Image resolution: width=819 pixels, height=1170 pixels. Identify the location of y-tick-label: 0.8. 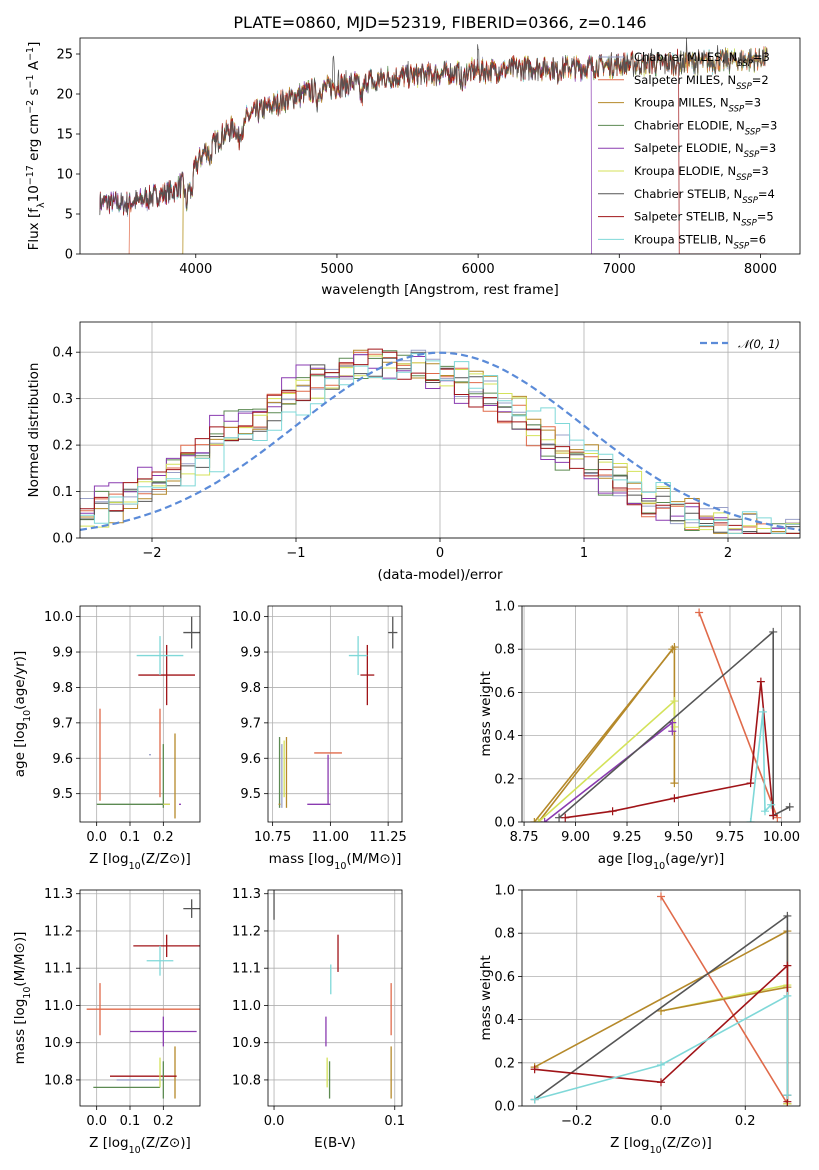
(504, 934).